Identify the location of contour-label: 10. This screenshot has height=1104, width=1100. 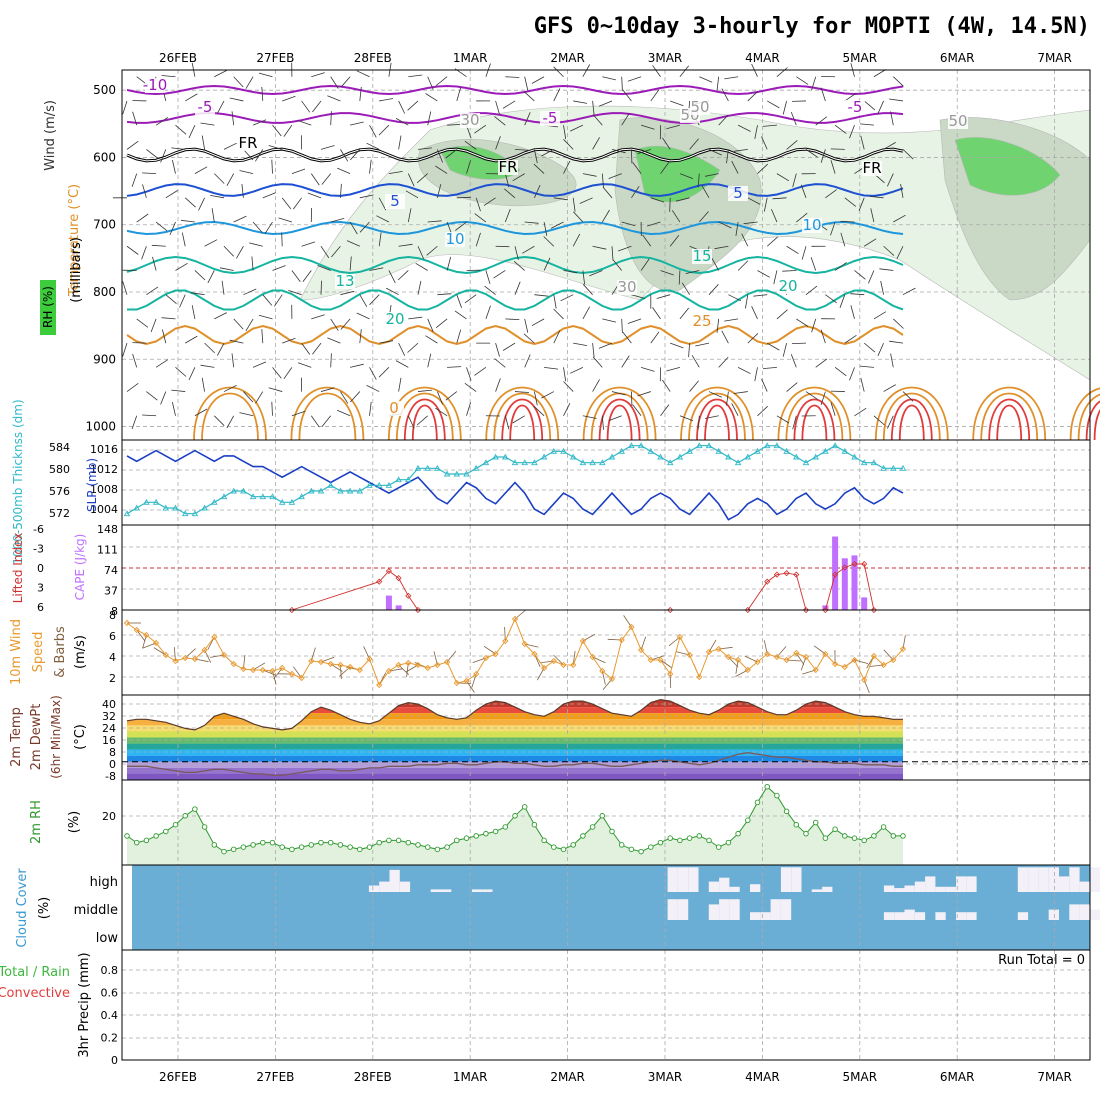
(454, 239).